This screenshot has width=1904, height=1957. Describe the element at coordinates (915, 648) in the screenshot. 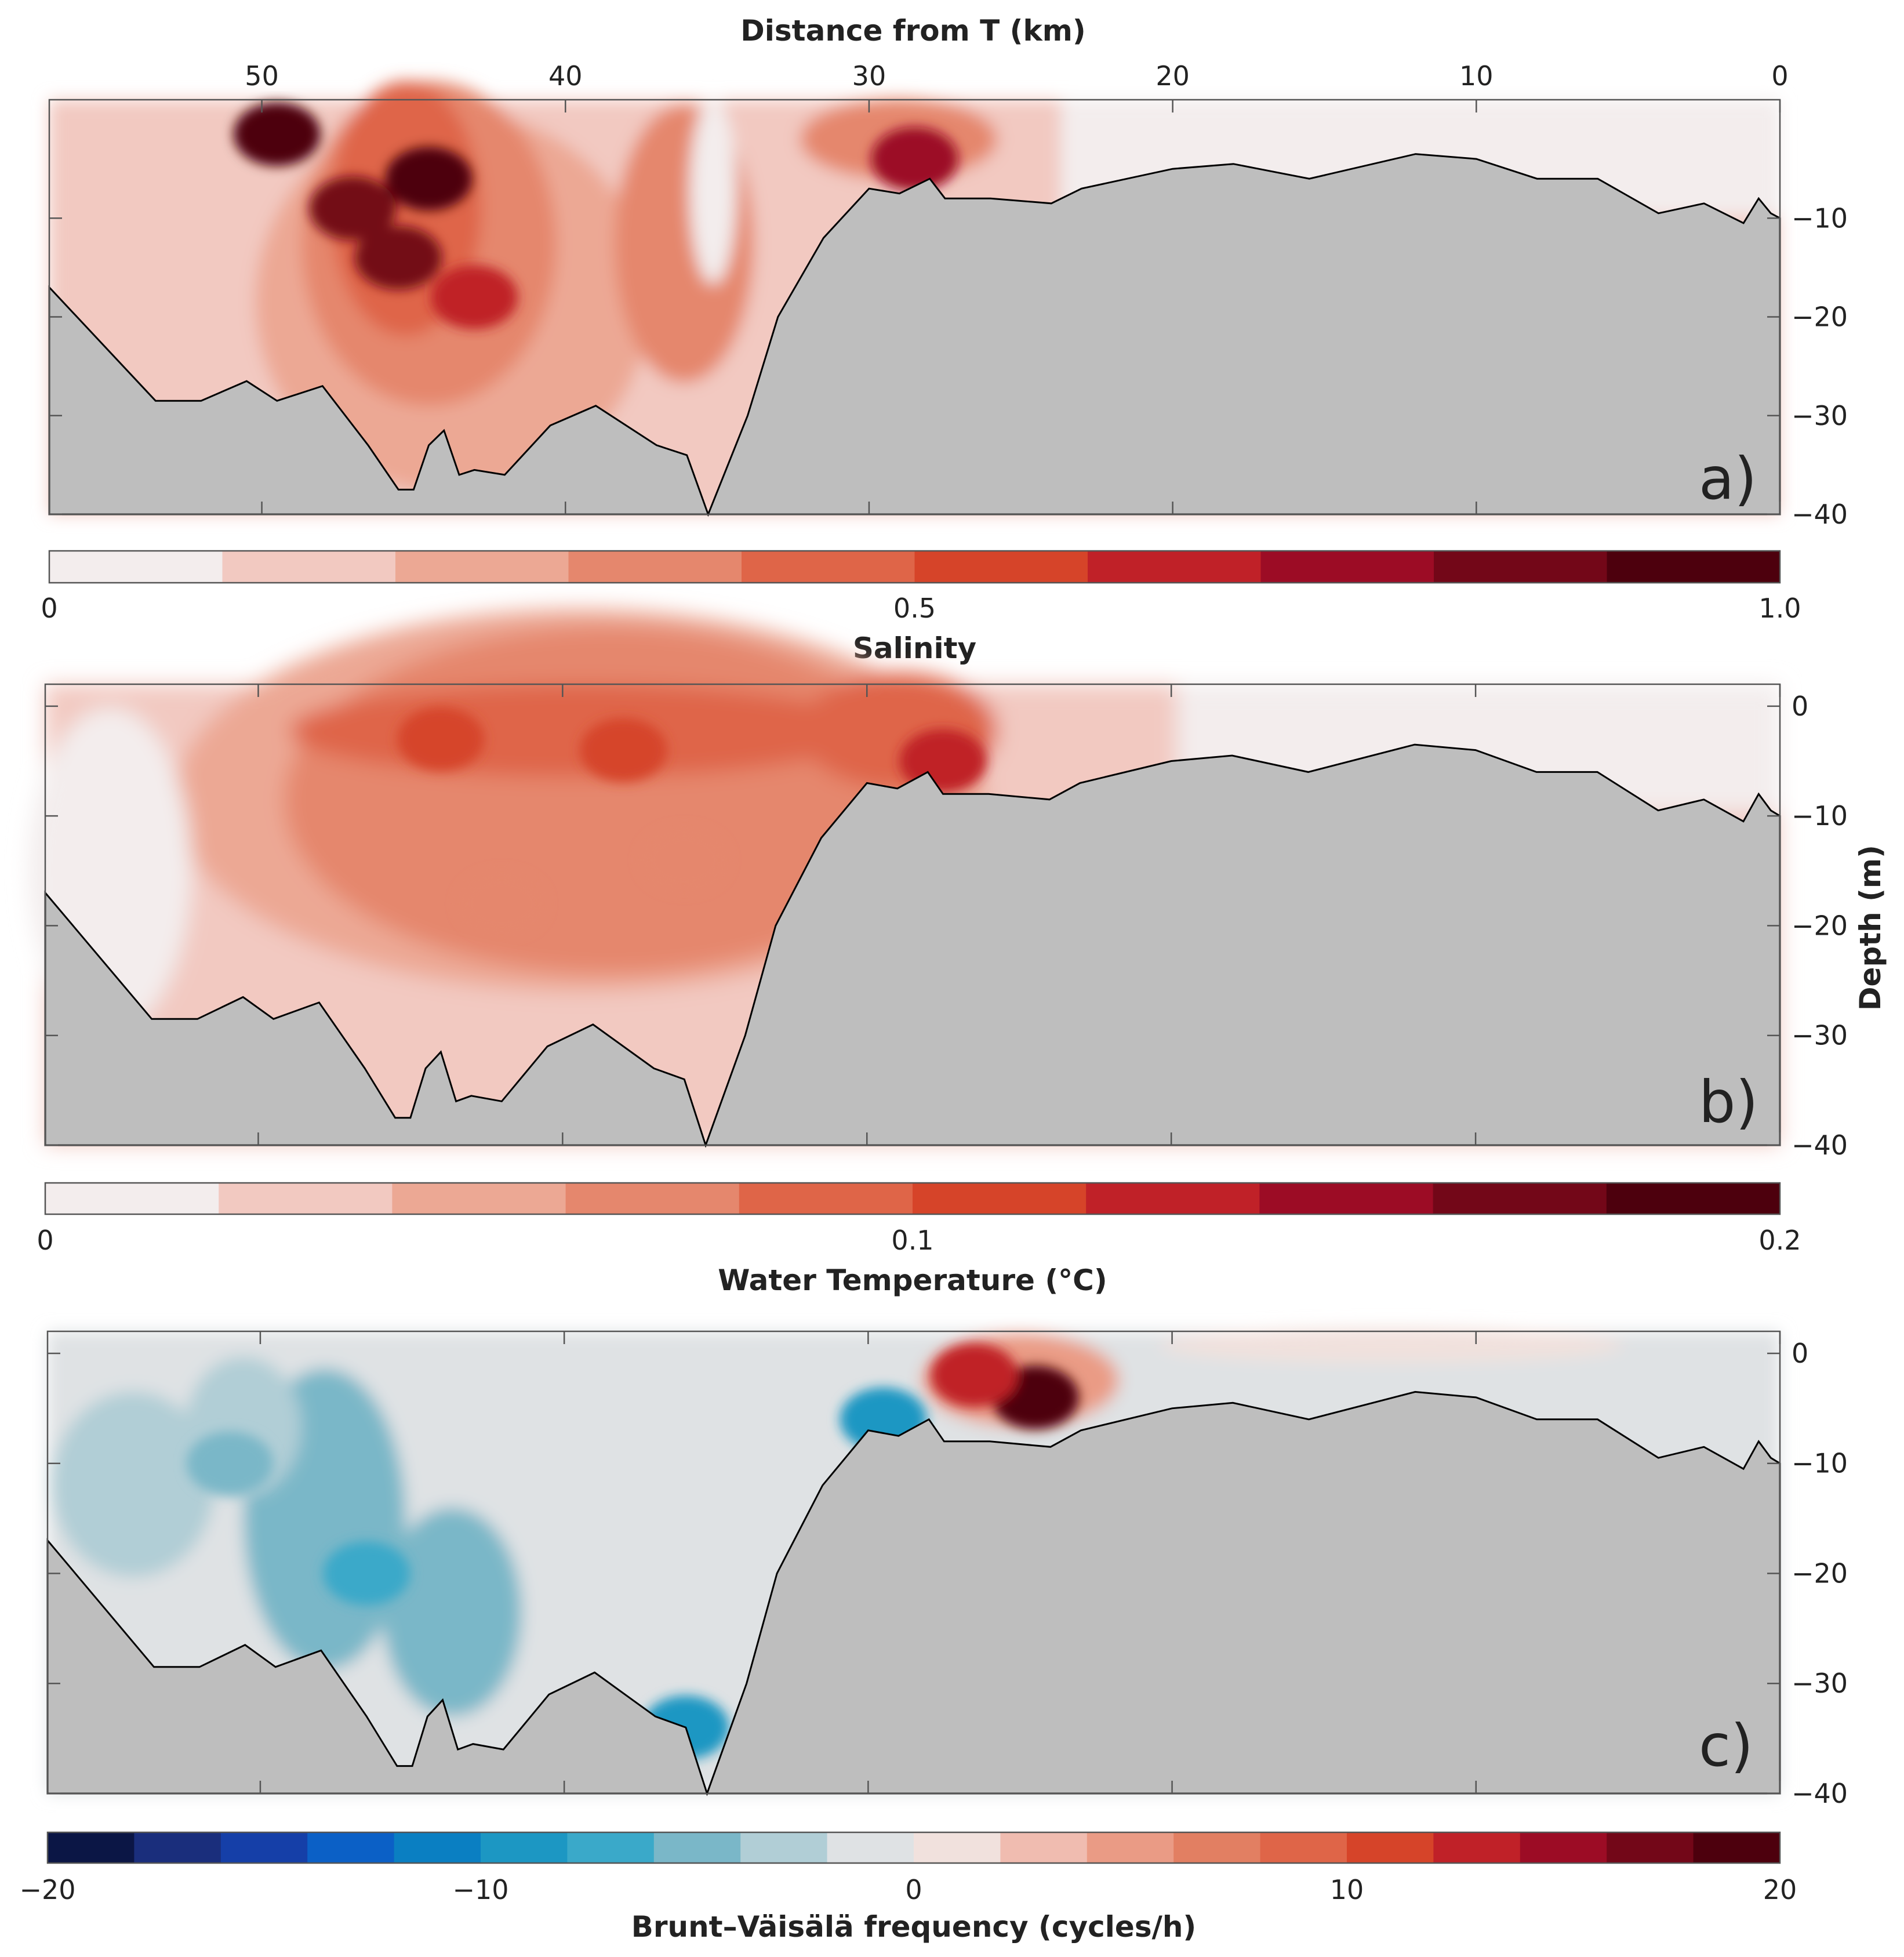

I see `colorbar-label: Salinity` at that location.